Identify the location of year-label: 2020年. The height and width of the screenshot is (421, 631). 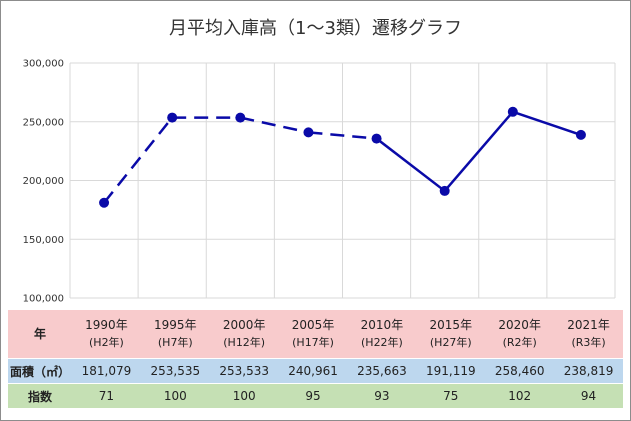
(519, 325).